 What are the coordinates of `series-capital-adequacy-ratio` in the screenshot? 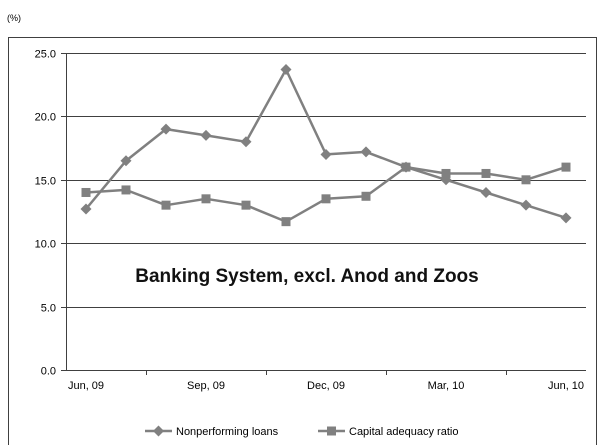 It's located at (326, 194).